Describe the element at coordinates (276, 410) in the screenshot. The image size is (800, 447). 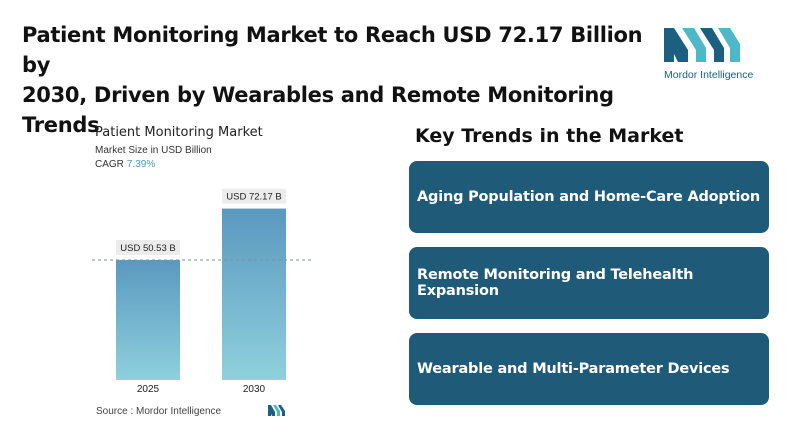
I see `mordor-small-logo-icon` at that location.